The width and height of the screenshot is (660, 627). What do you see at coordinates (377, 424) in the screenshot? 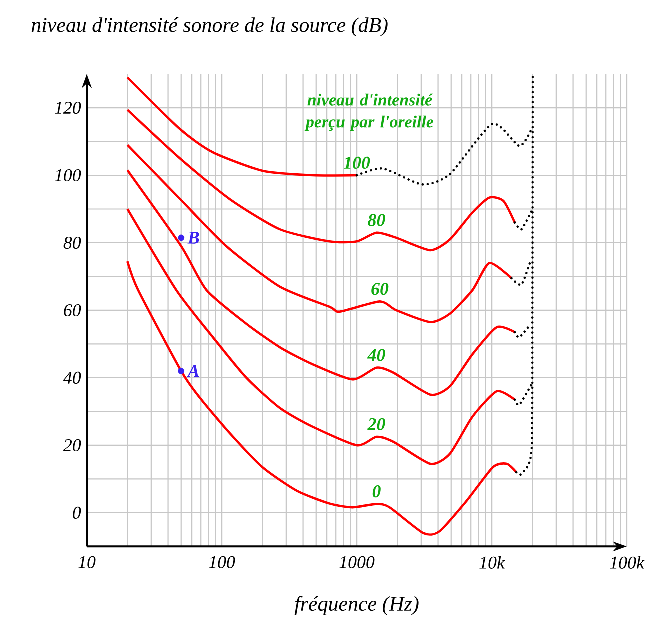
I see `series-label: 20` at bounding box center [377, 424].